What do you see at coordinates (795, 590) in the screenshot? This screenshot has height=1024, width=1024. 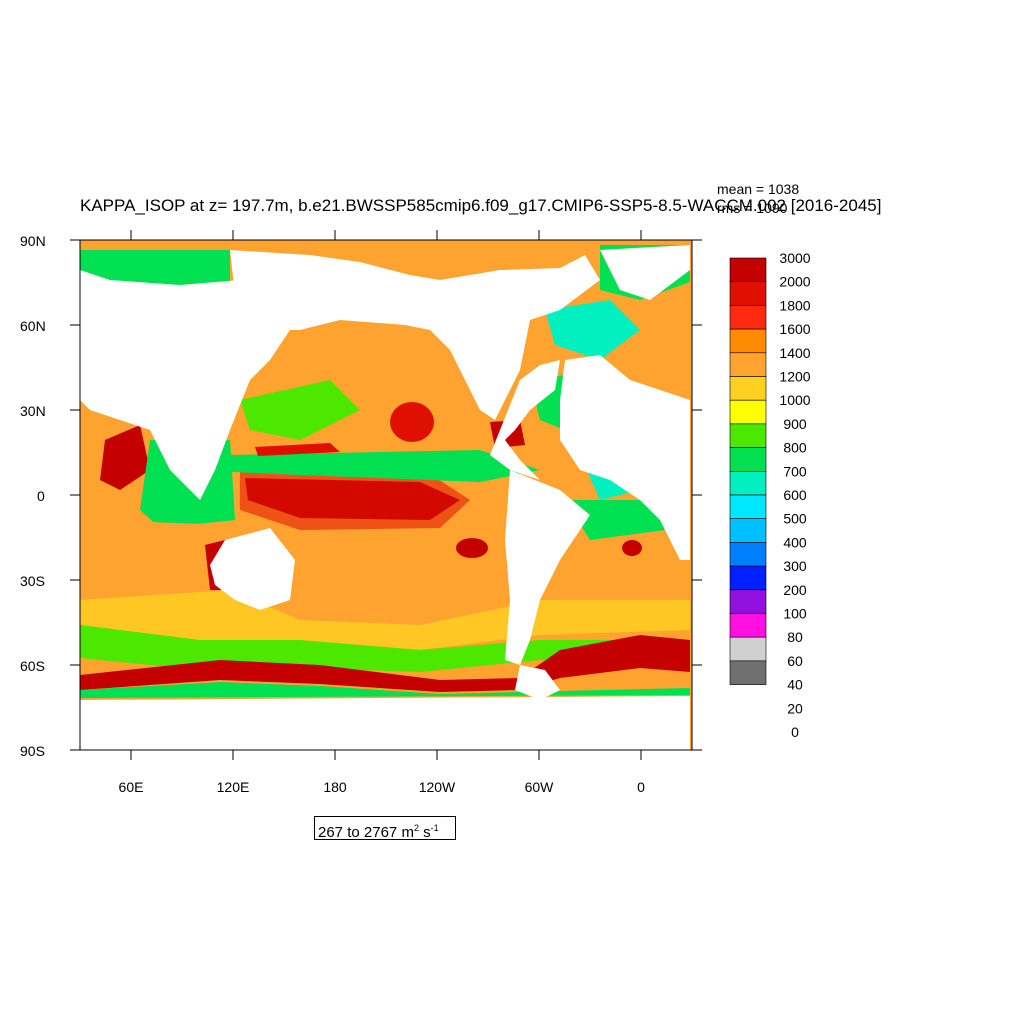 I see `colorbar-label: 200` at bounding box center [795, 590].